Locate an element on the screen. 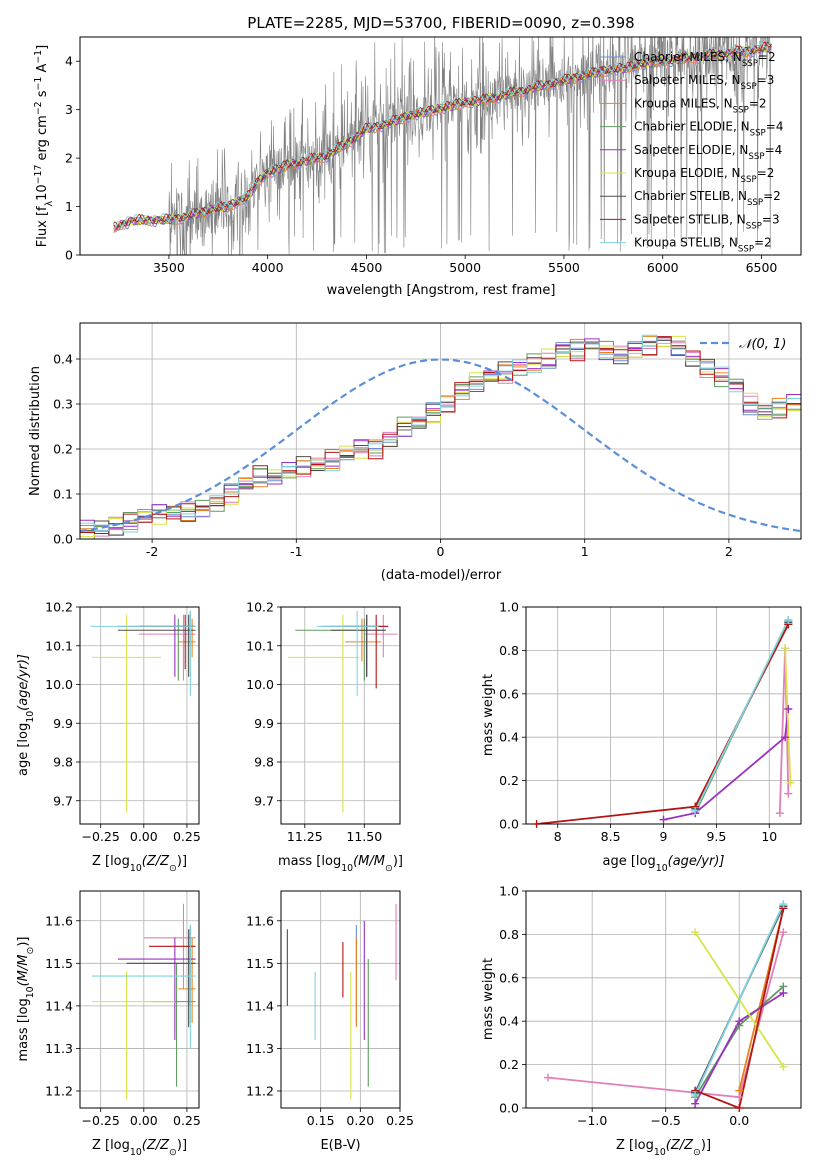  x-tick-label: -1 is located at coordinates (296, 551).